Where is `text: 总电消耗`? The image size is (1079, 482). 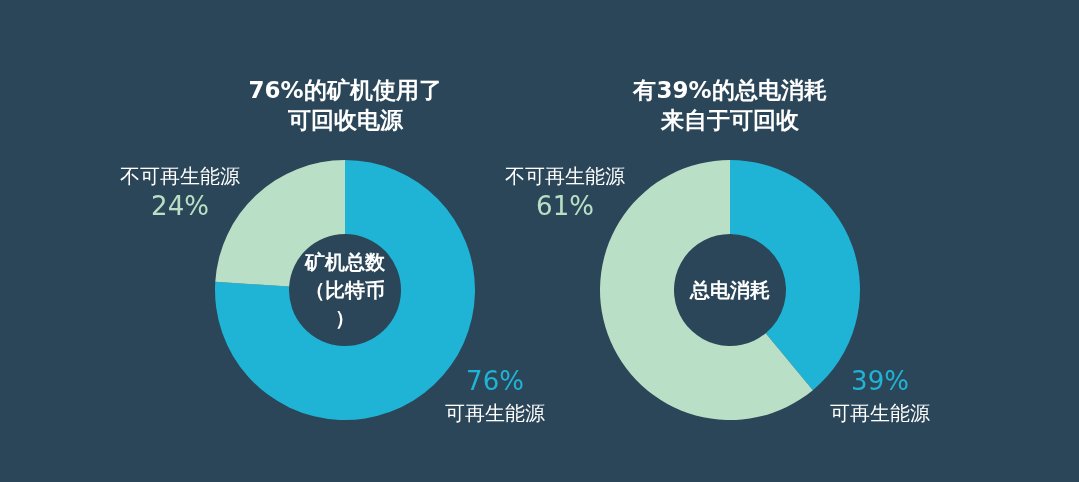
text: 总电消耗 is located at coordinates (729, 290).